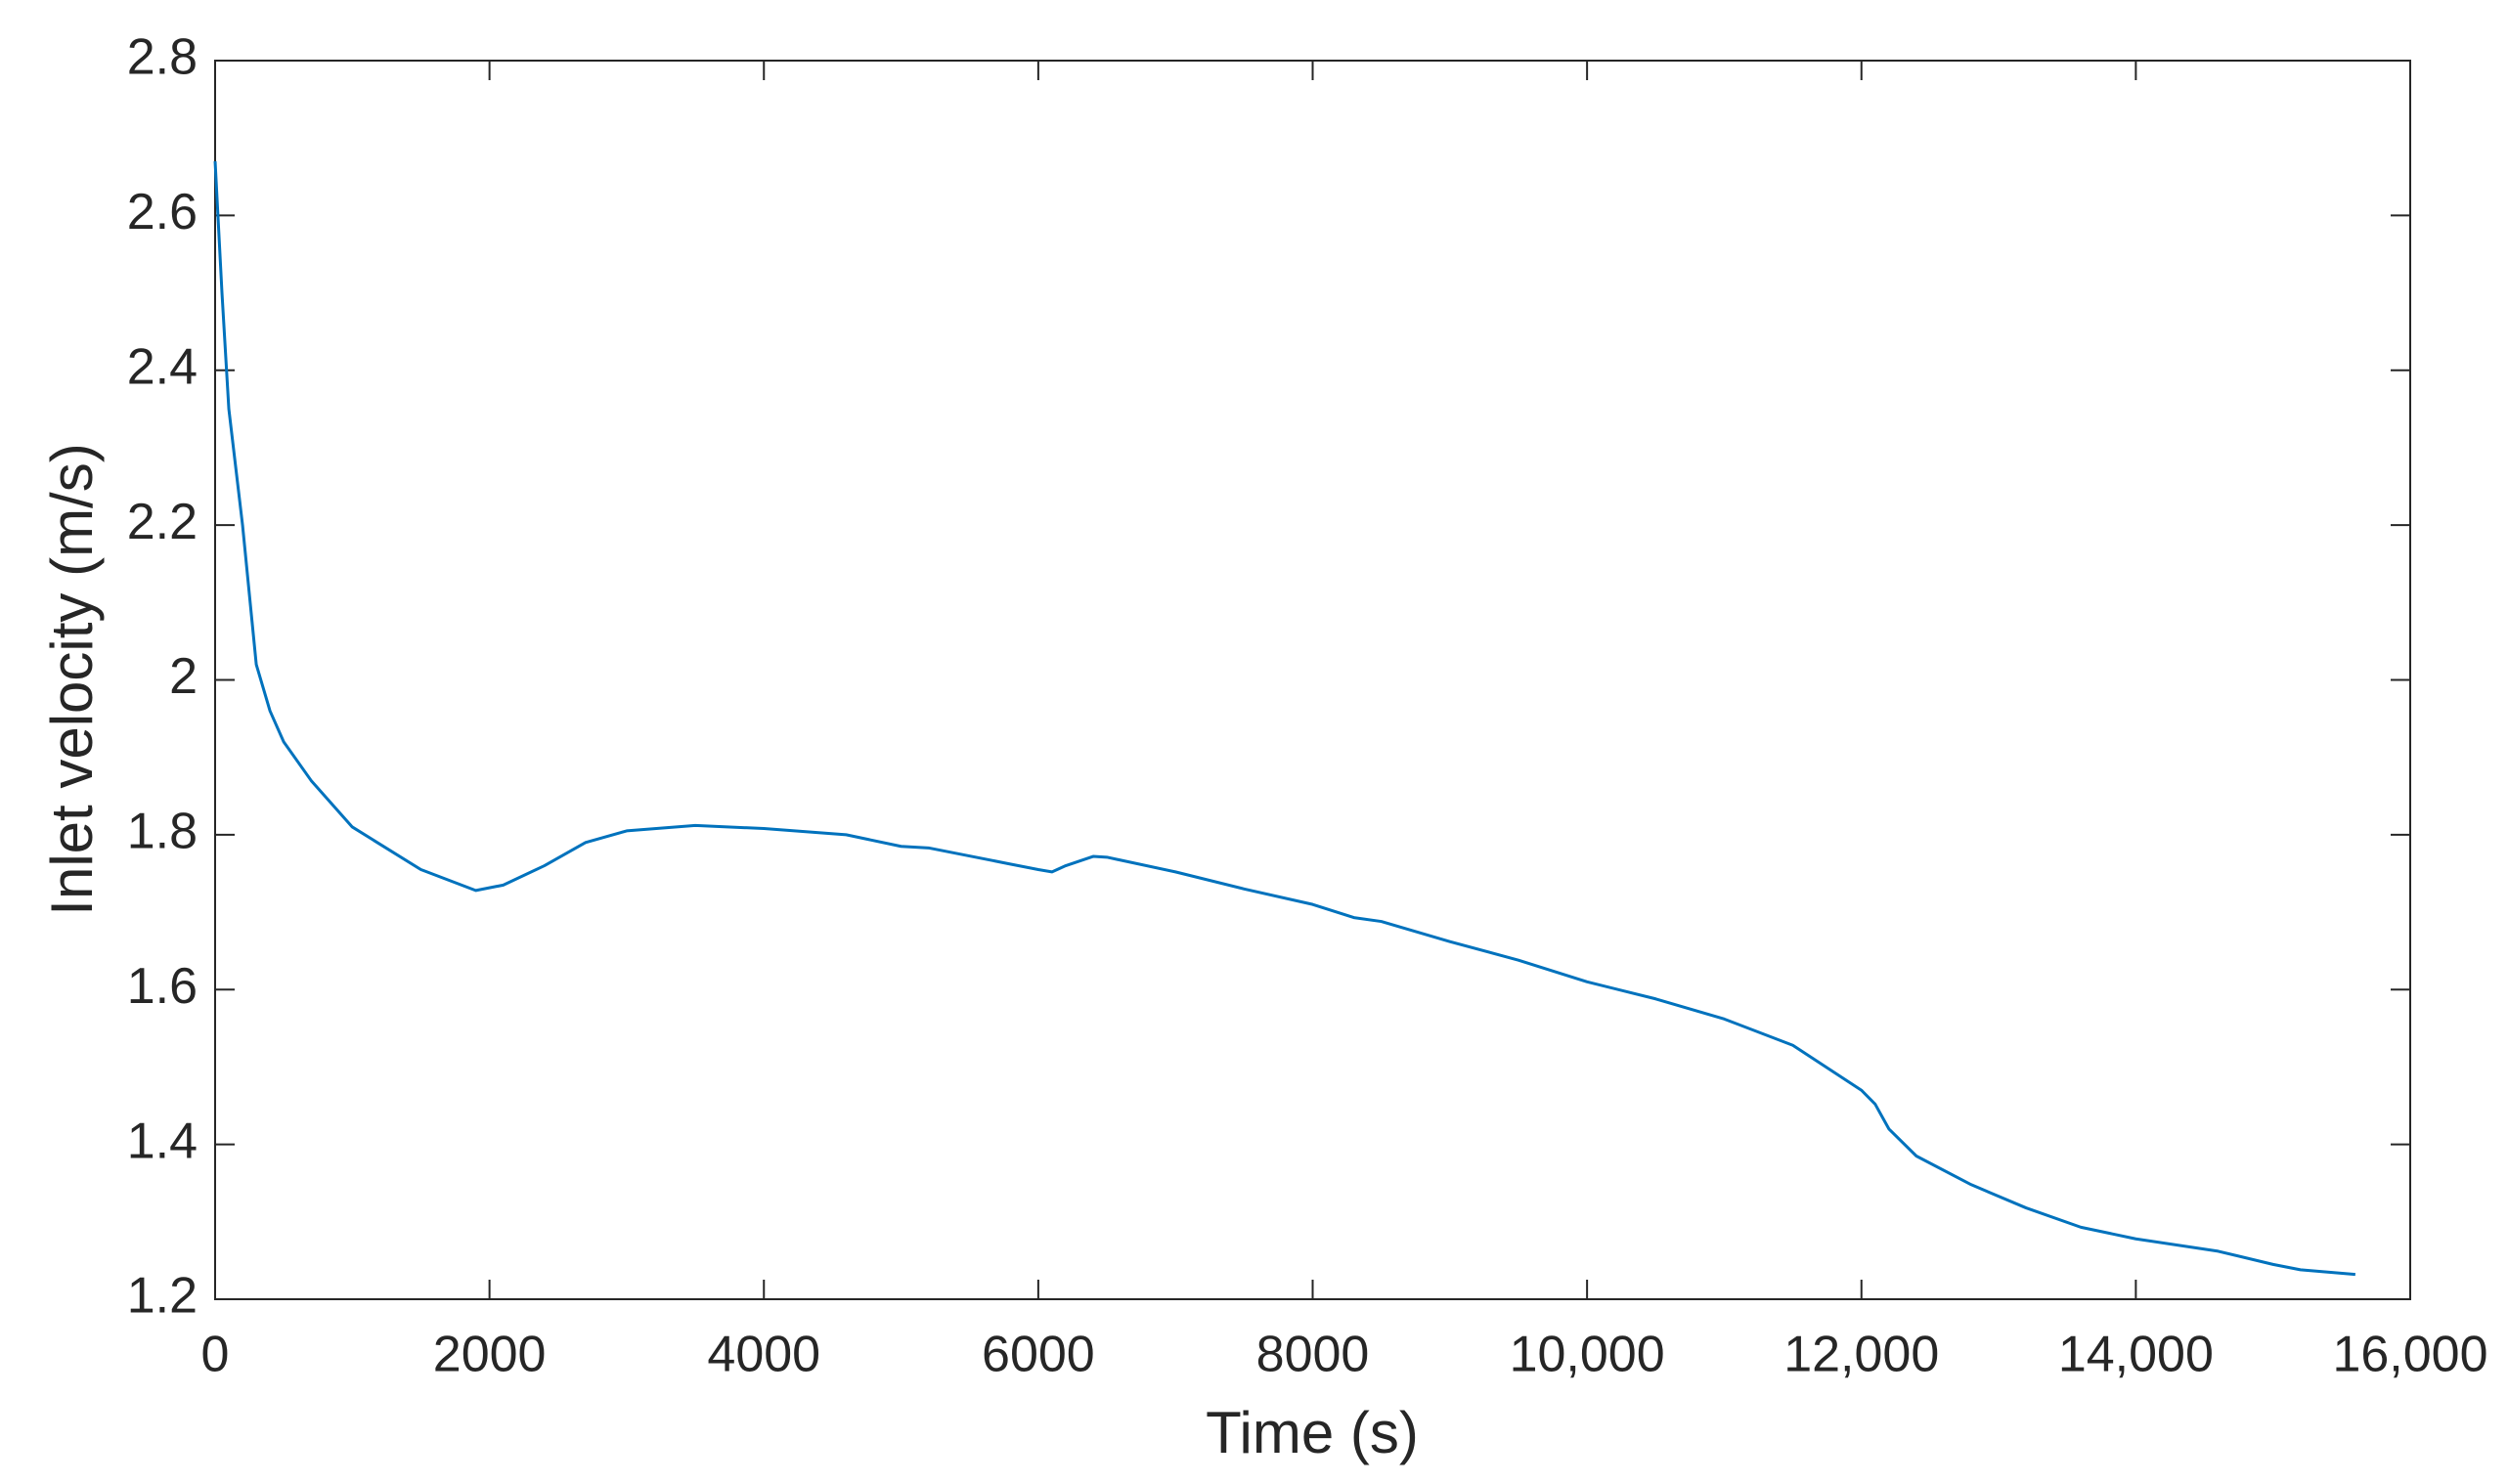 This screenshot has height=1484, width=2508. Describe the element at coordinates (72, 679) in the screenshot. I see `y-axis-label: Inlet velocity (m/s)` at that location.